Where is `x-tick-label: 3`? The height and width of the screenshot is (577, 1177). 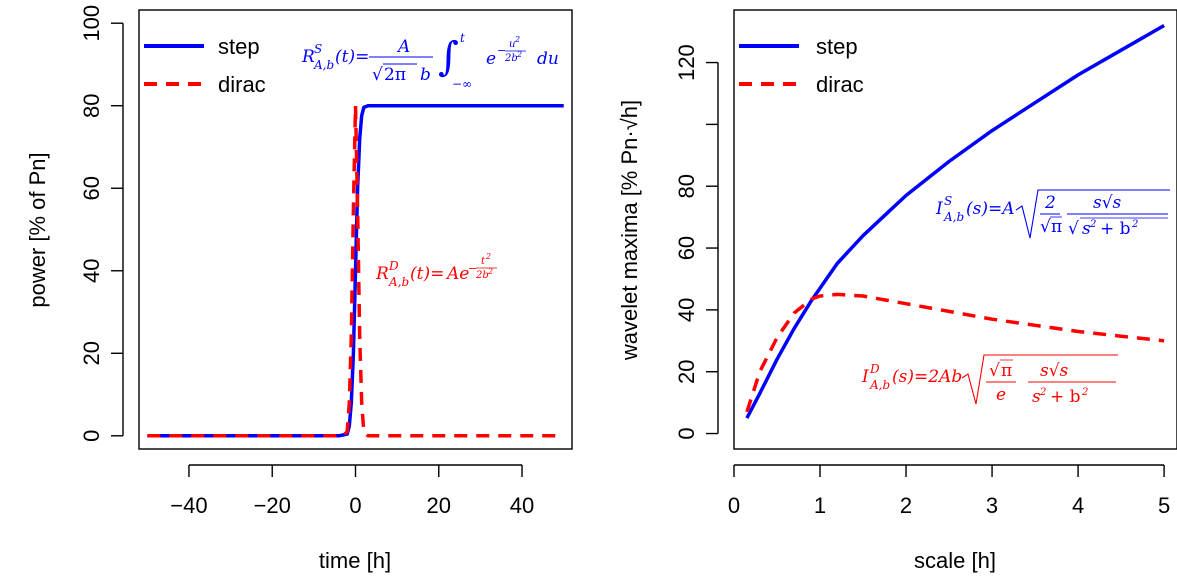 x-tick-label: 3 is located at coordinates (992, 505).